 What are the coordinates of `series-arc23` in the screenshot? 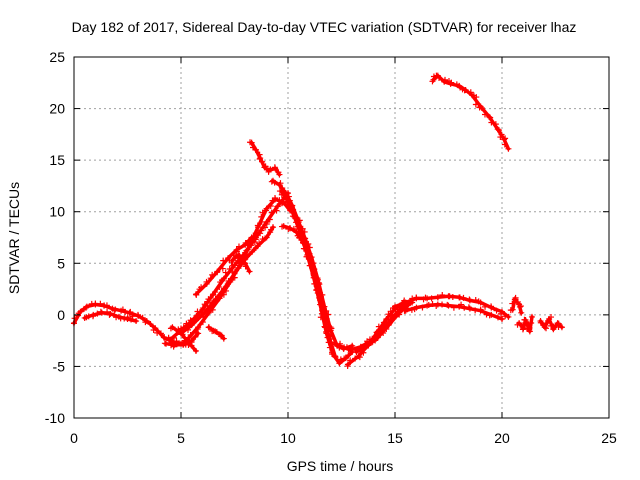 It's located at (470, 112).